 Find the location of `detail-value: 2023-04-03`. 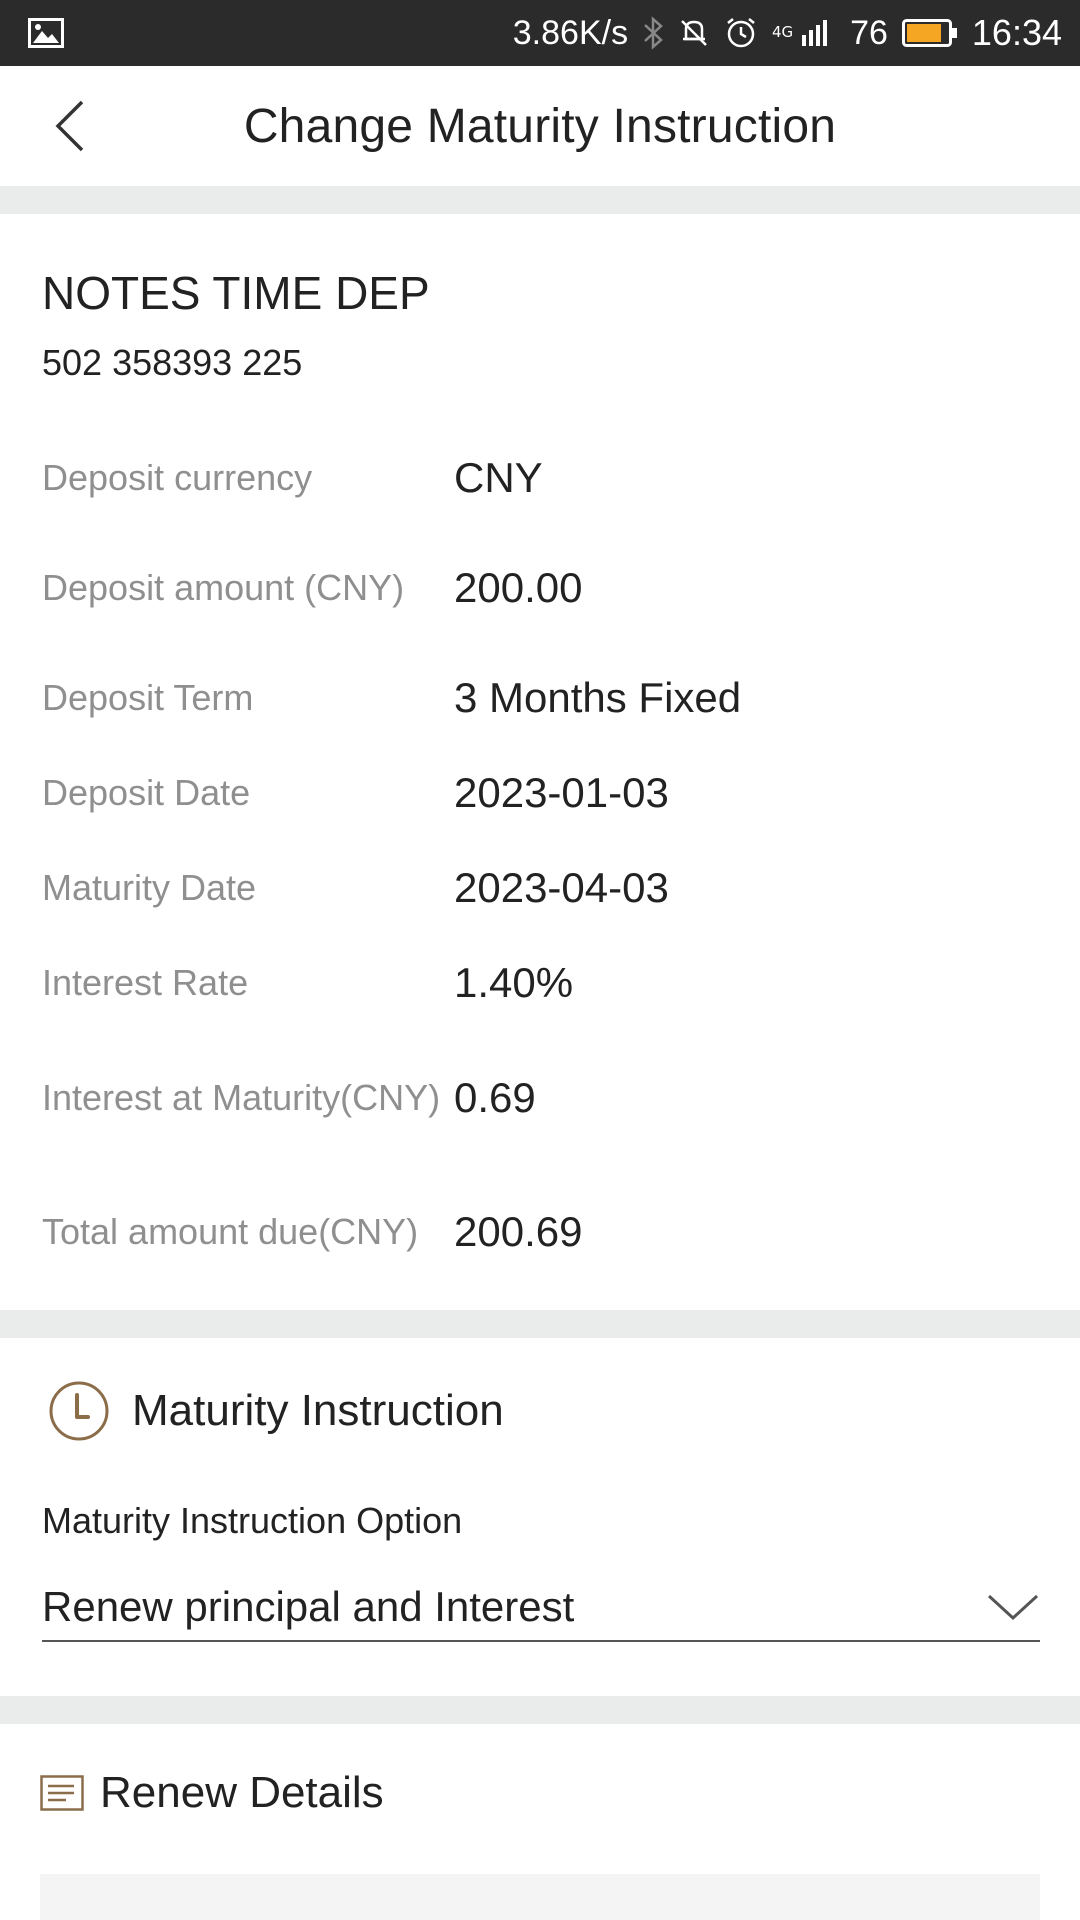

detail-value: 2023-04-03 is located at coordinates (561, 887).